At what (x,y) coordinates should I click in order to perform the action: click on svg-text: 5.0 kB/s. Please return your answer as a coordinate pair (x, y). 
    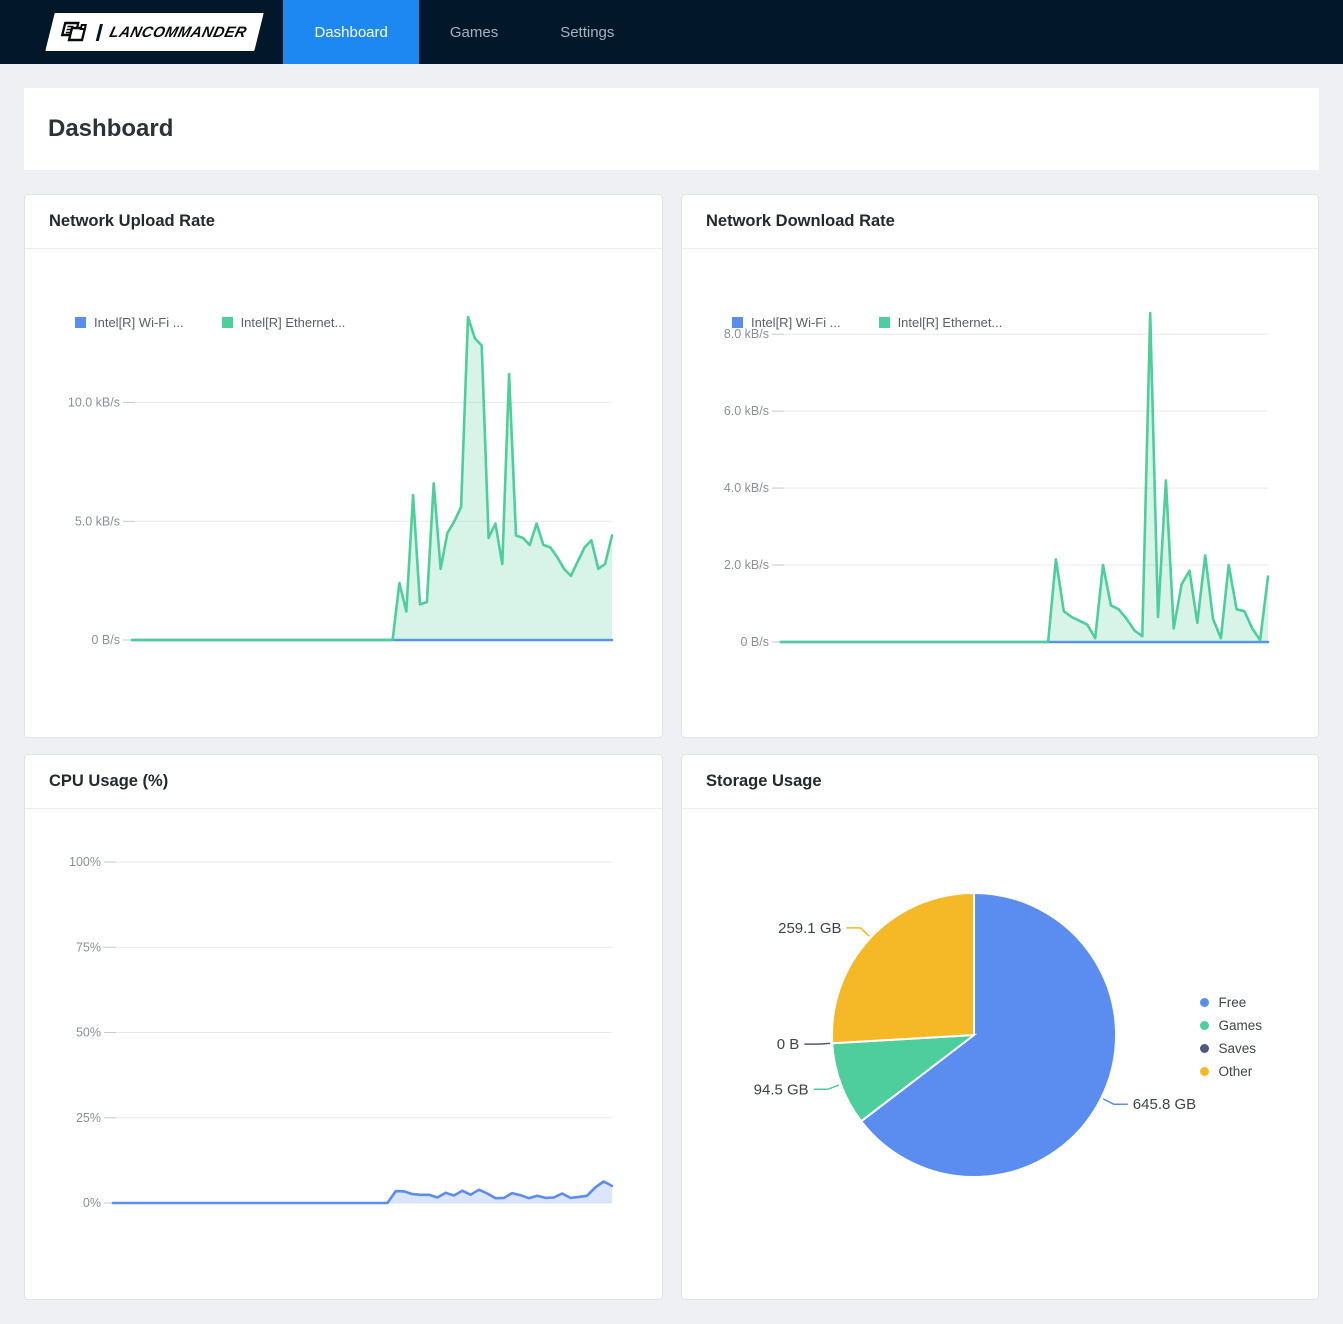
    Looking at the image, I should click on (97, 521).